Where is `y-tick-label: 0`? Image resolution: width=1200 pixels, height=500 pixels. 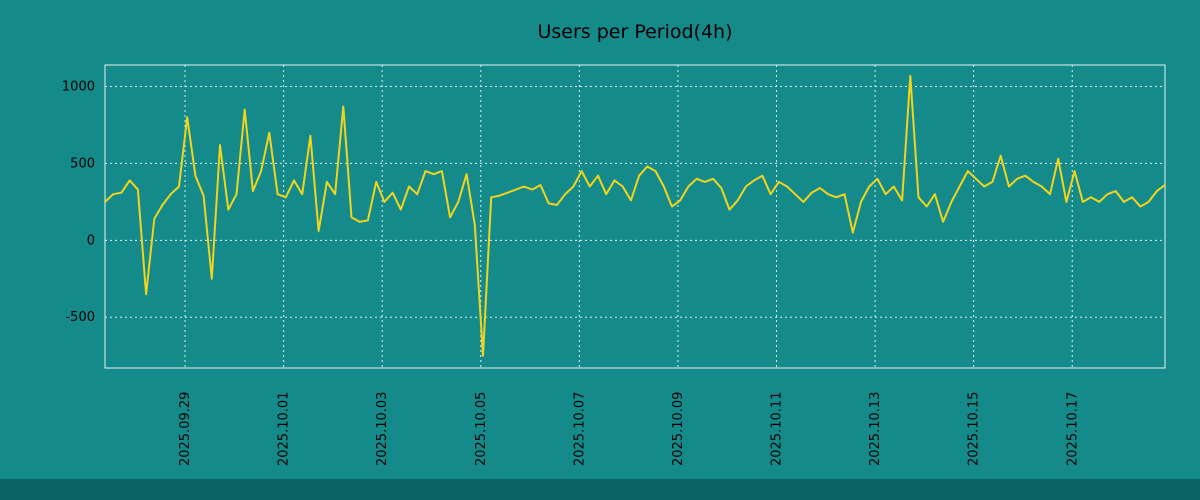
y-tick-label: 0 is located at coordinates (91, 240).